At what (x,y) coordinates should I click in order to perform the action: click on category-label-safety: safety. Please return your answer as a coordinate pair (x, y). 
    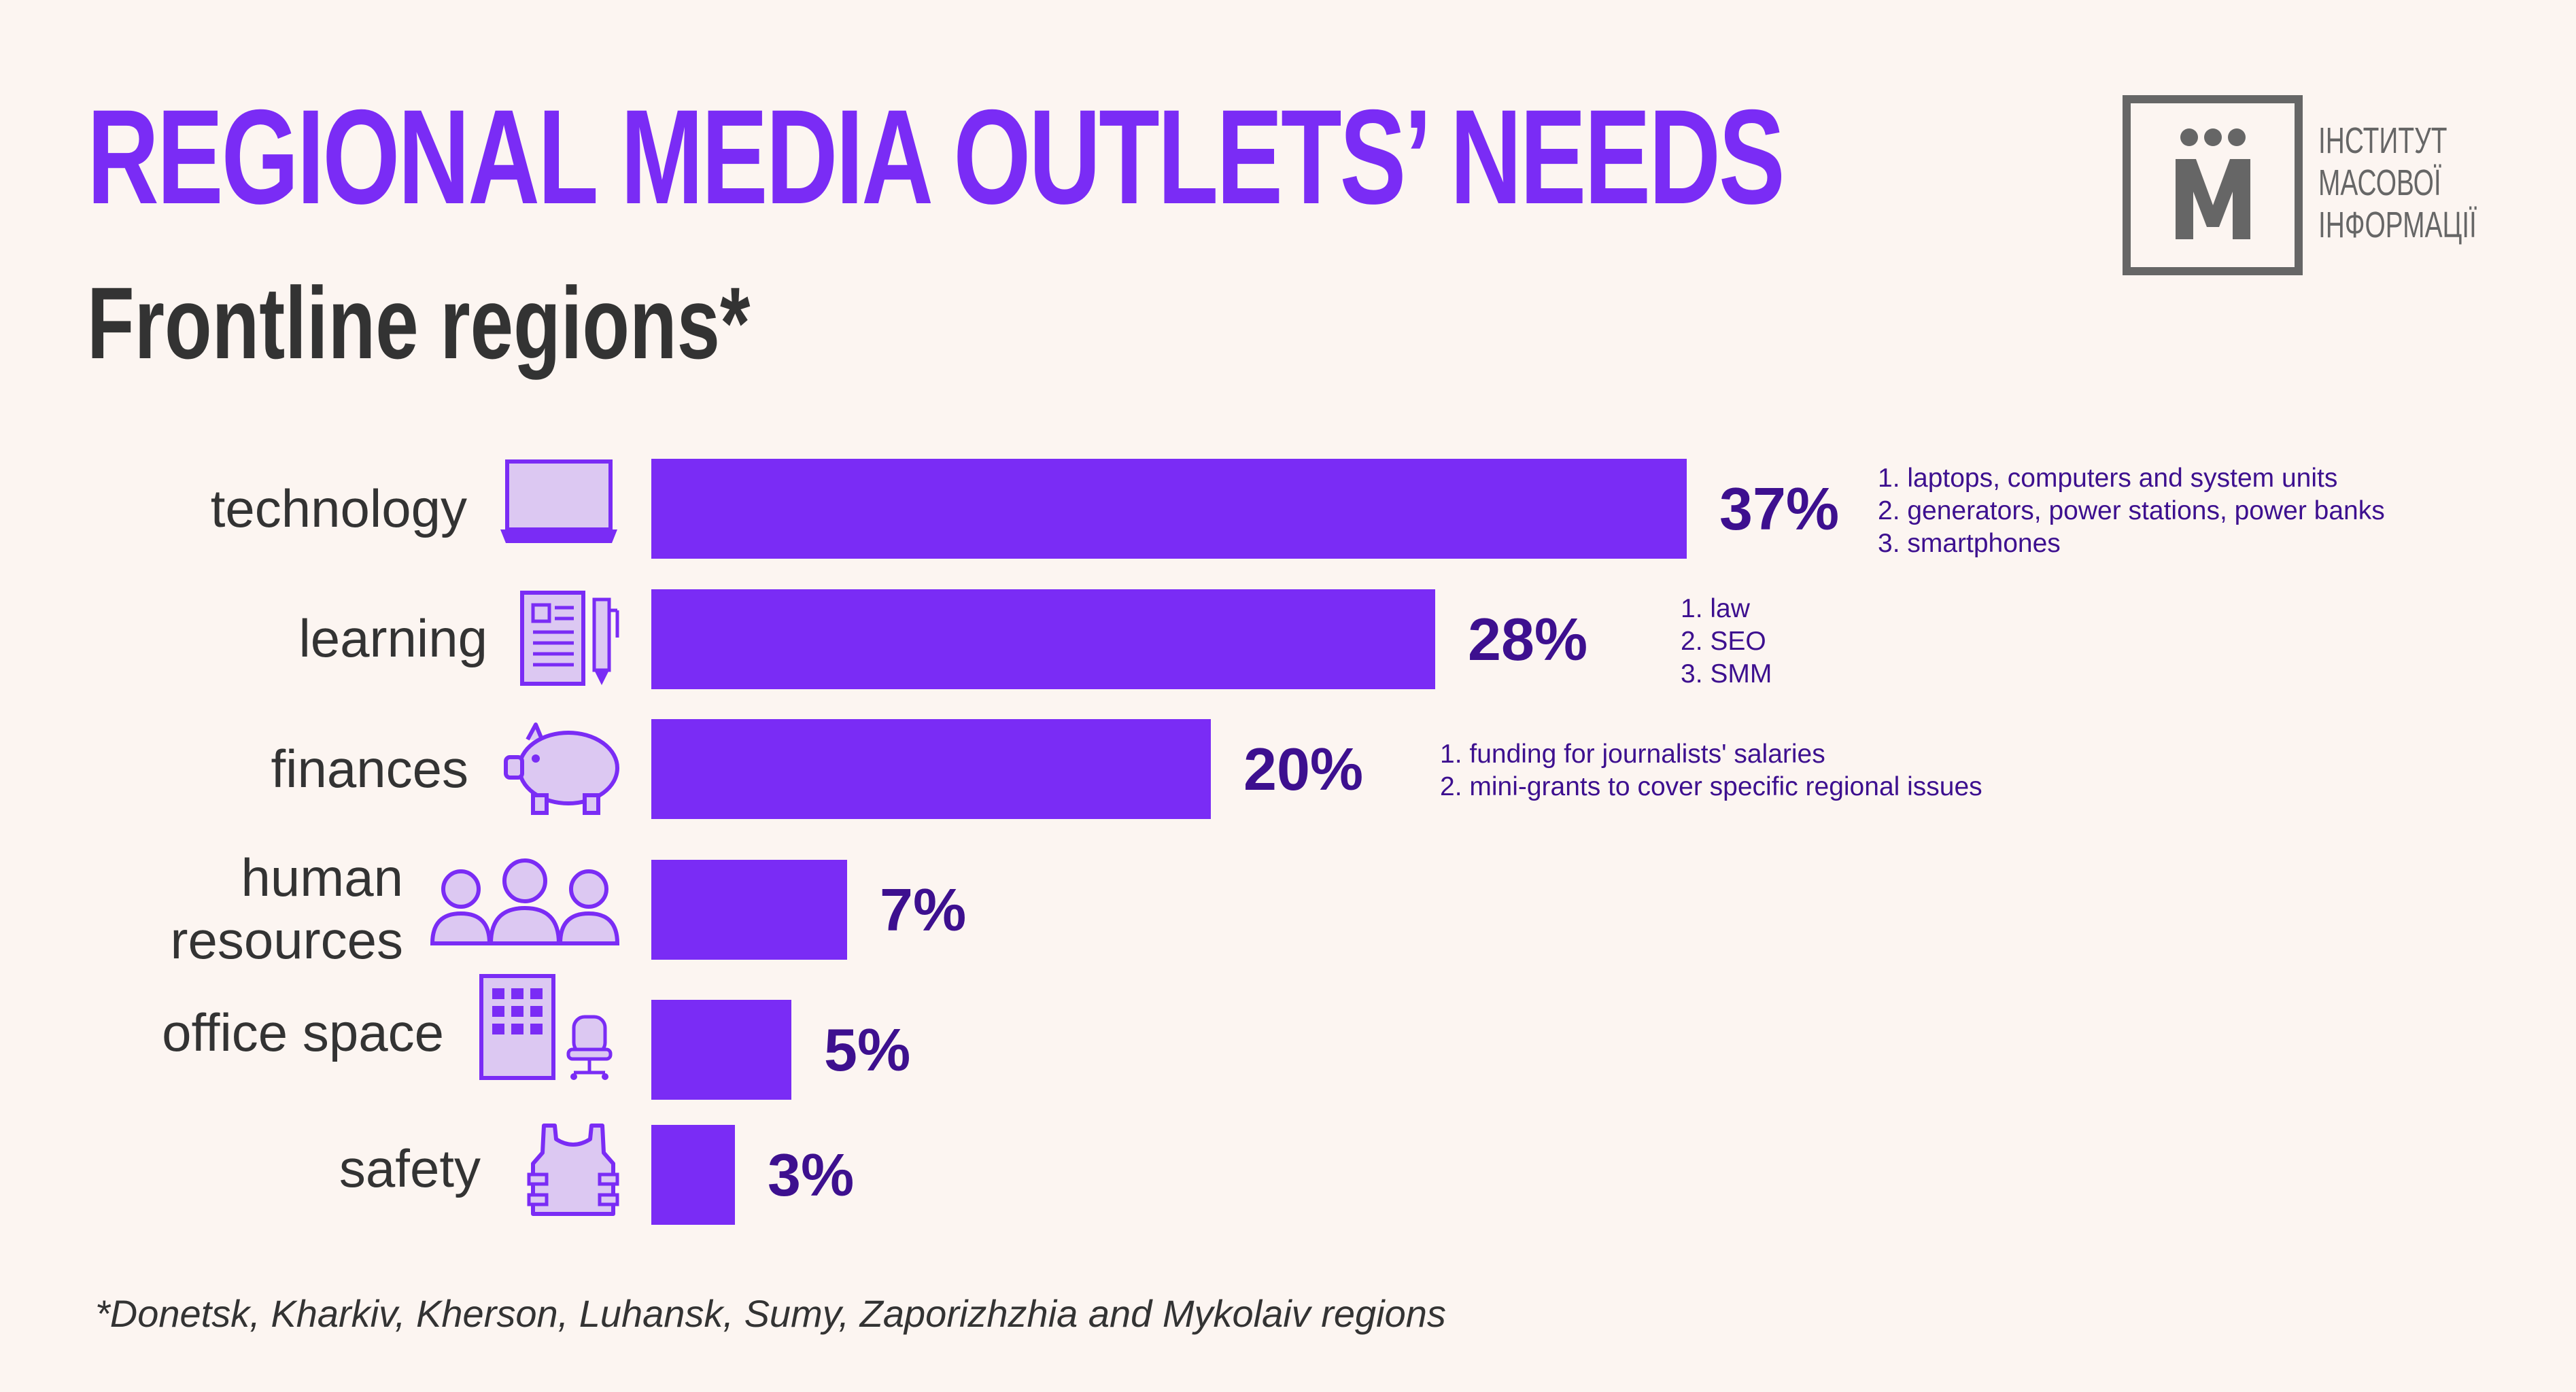
    Looking at the image, I should click on (410, 1168).